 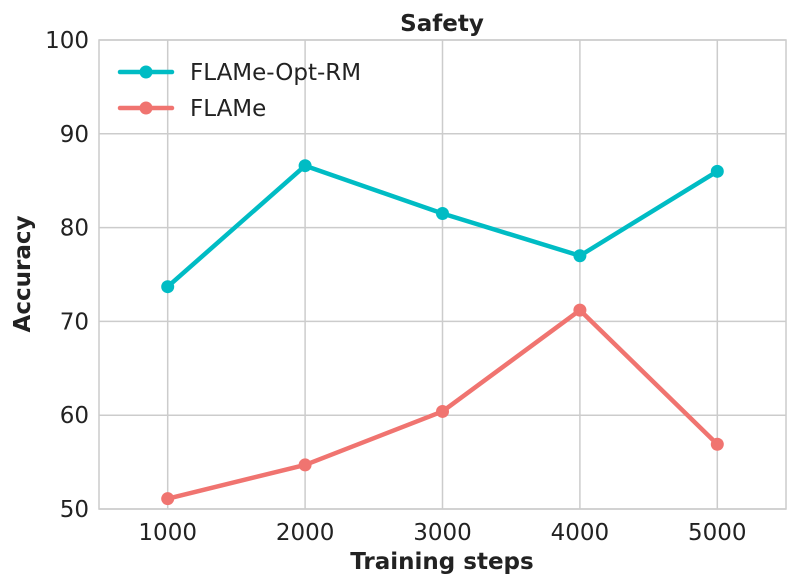 I want to click on x-tick-label: 1000, so click(x=167, y=533).